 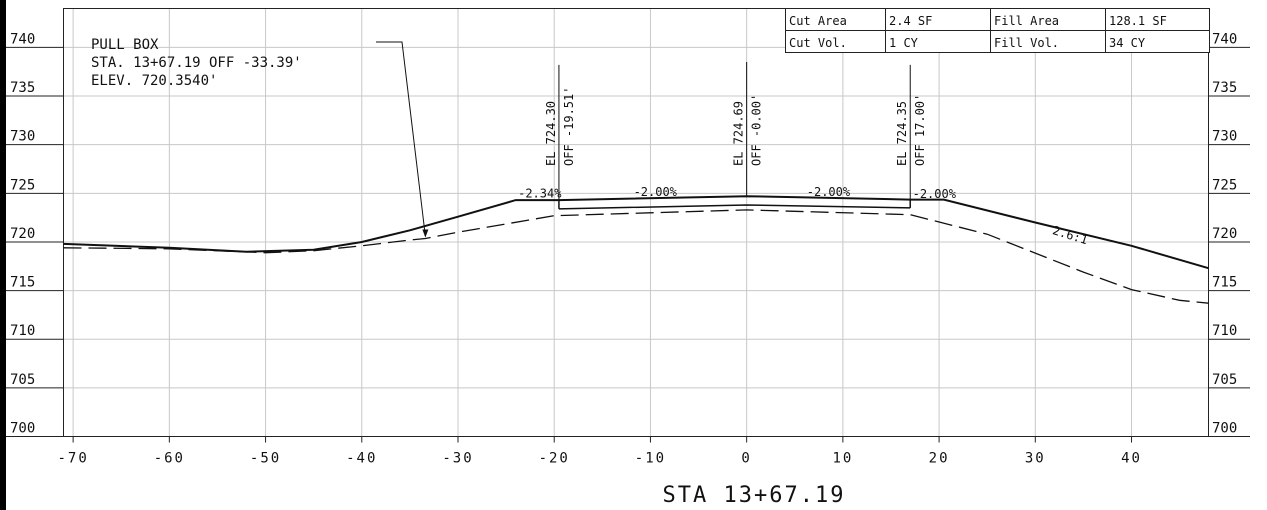 What do you see at coordinates (818, 43) in the screenshot?
I see `cut-vol-label: Cut Vol.` at bounding box center [818, 43].